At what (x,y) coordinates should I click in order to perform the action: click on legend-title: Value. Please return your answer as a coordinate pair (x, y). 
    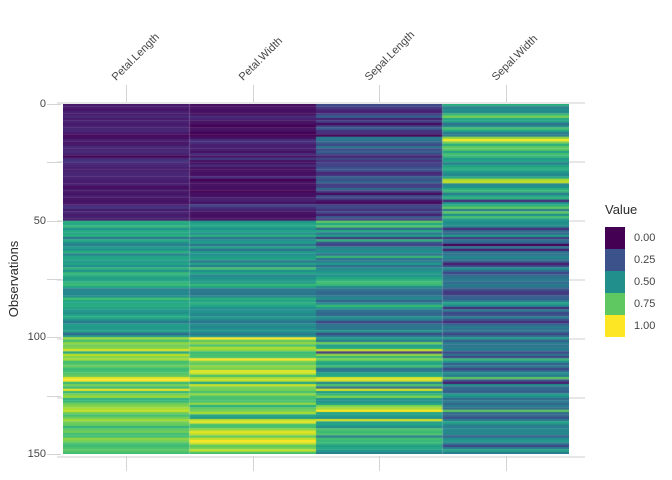
    Looking at the image, I should click on (621, 209).